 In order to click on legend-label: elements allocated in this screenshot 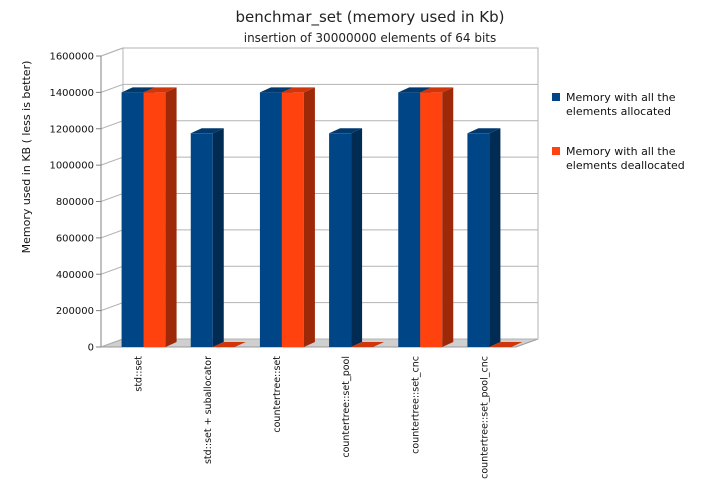, I will do `click(618, 111)`.